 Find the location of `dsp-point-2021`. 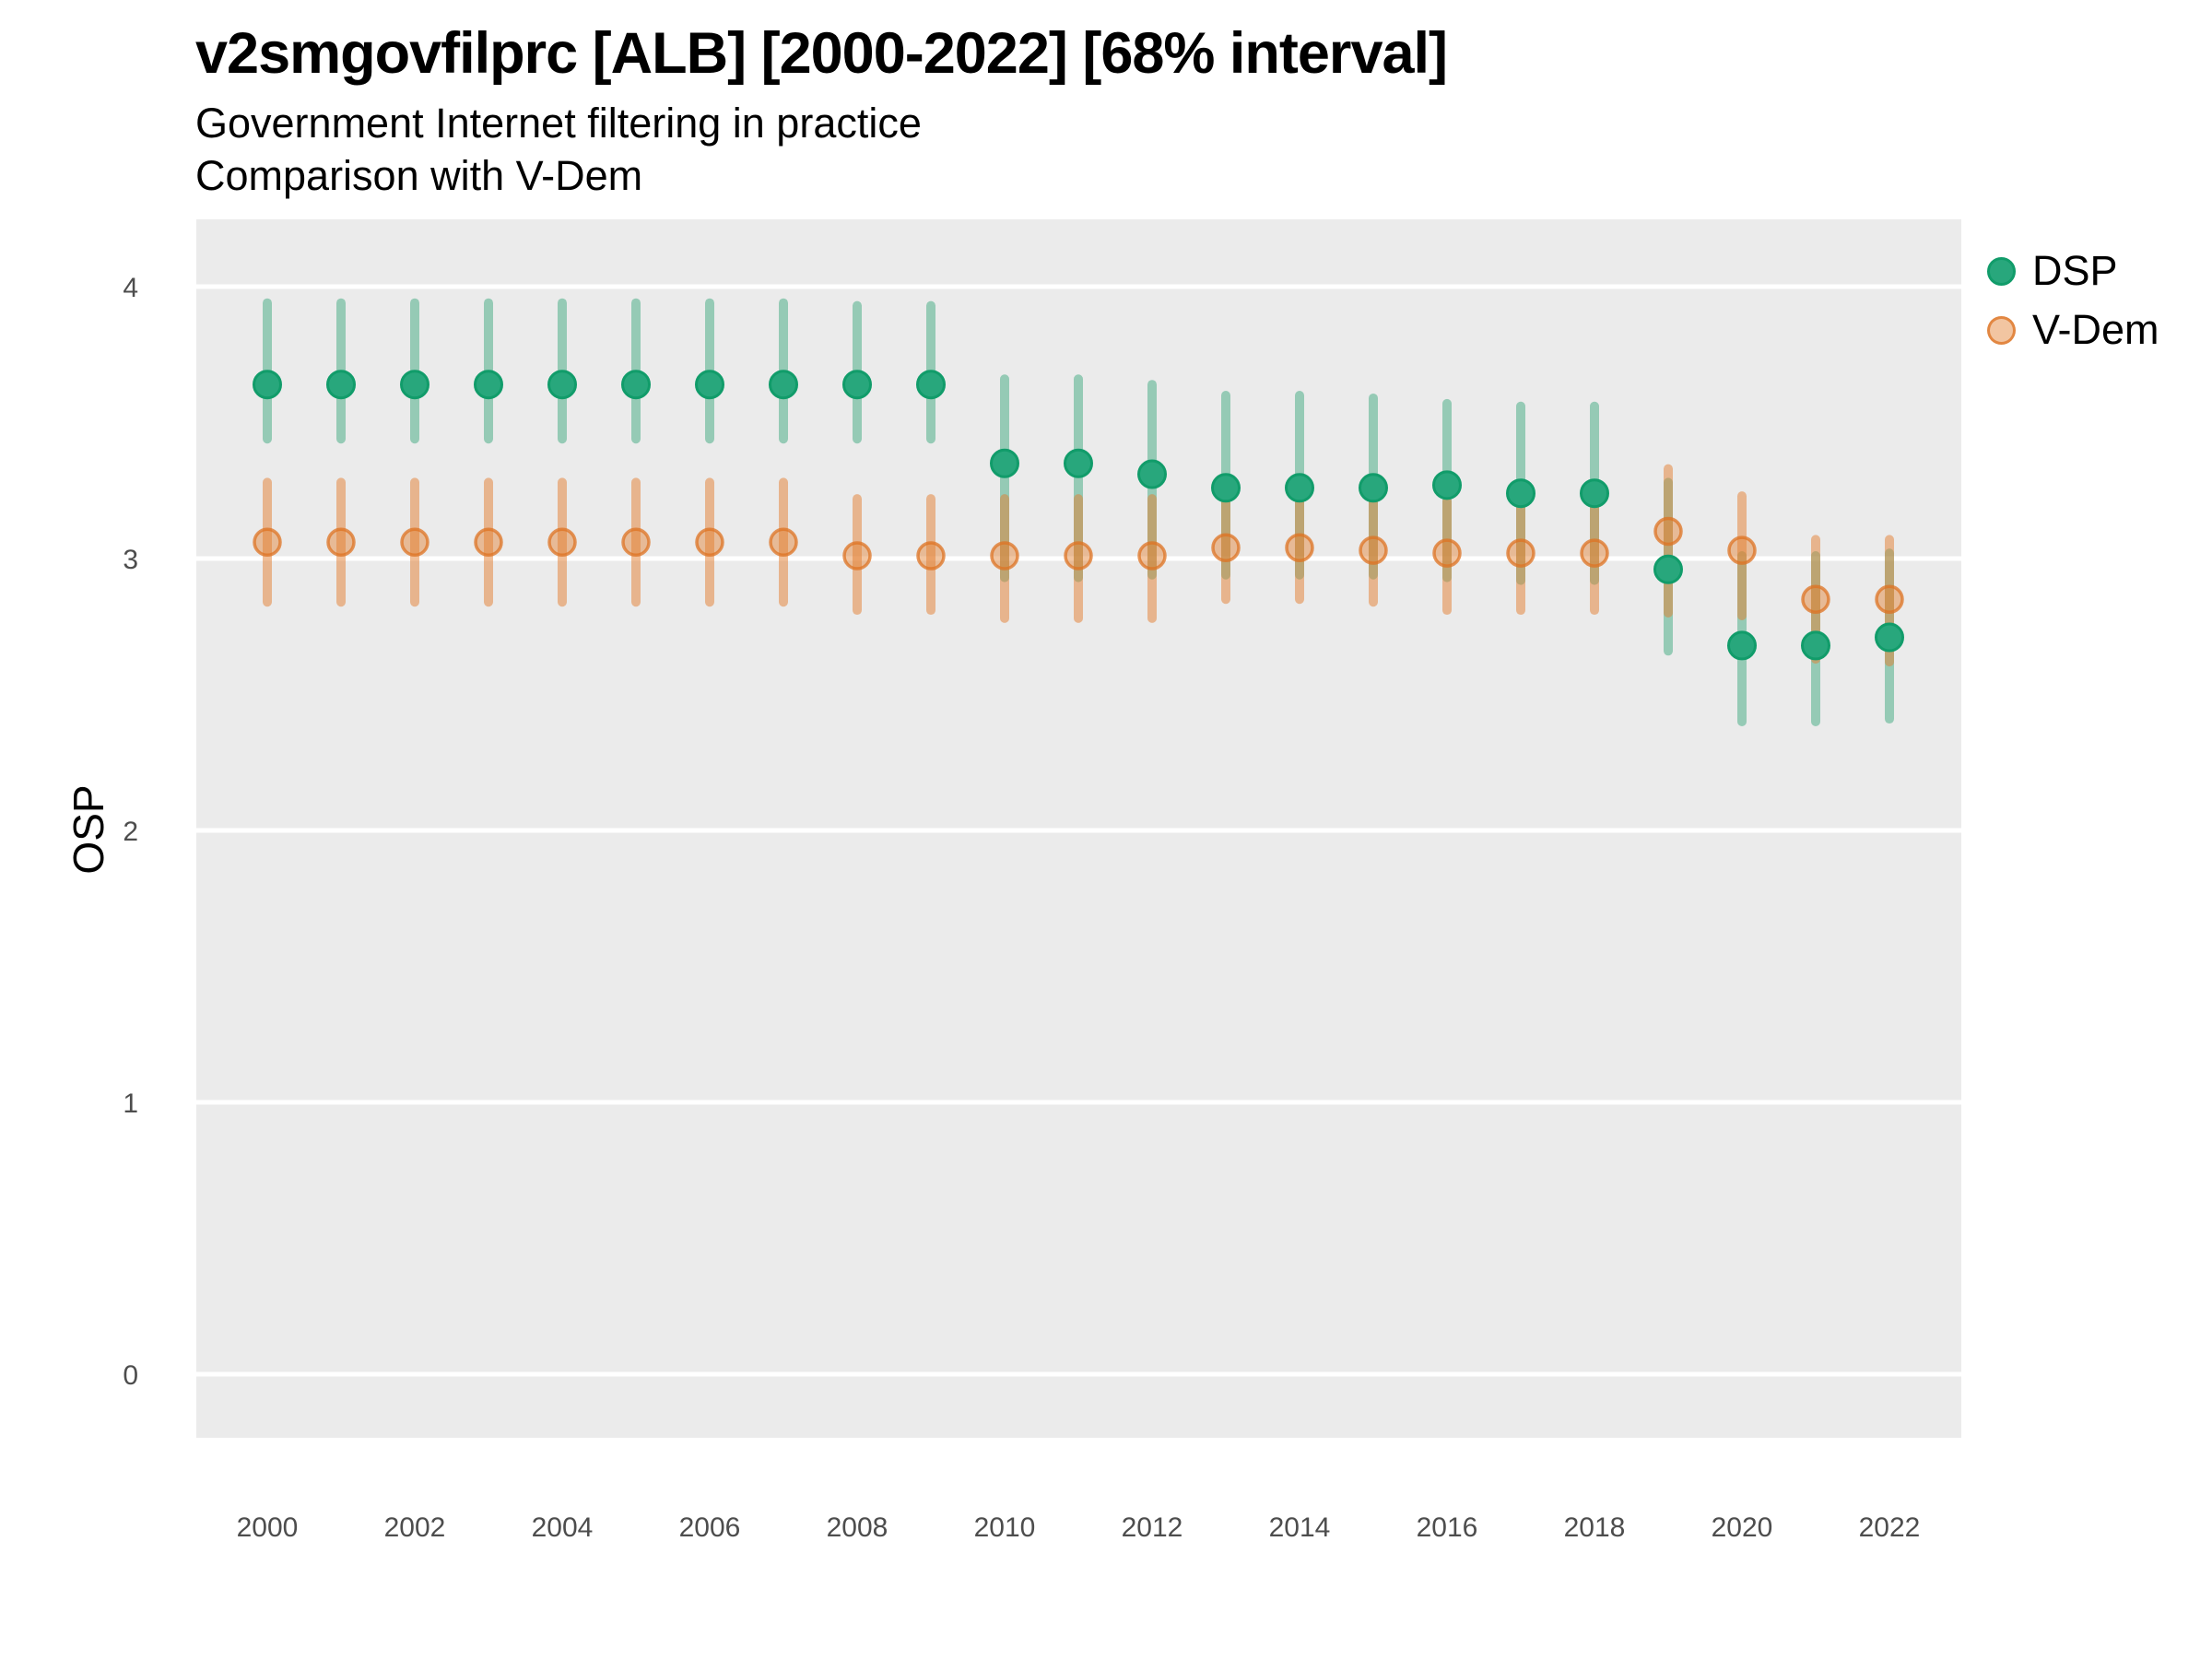

dsp-point-2021 is located at coordinates (1815, 645).